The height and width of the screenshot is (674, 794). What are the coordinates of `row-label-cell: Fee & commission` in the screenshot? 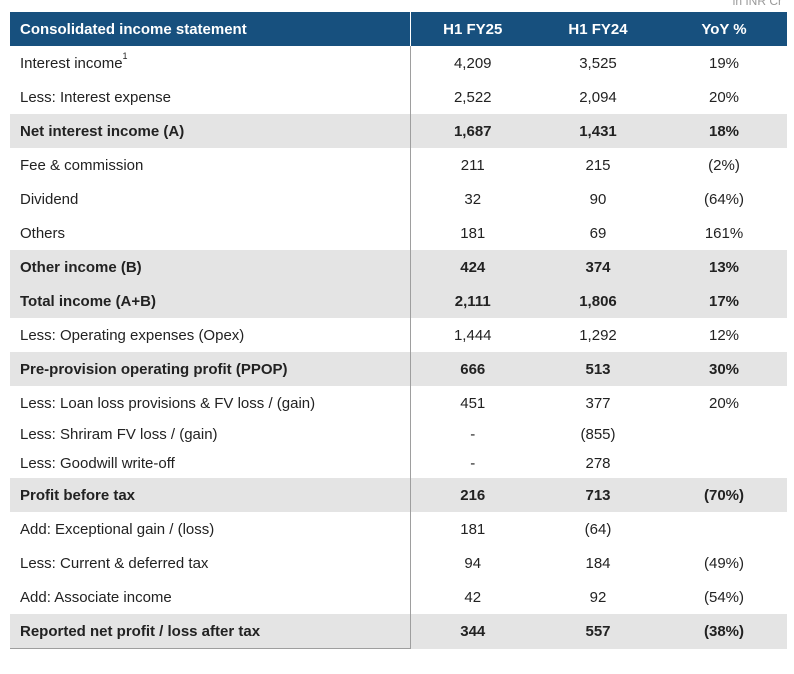 It's located at (210, 165).